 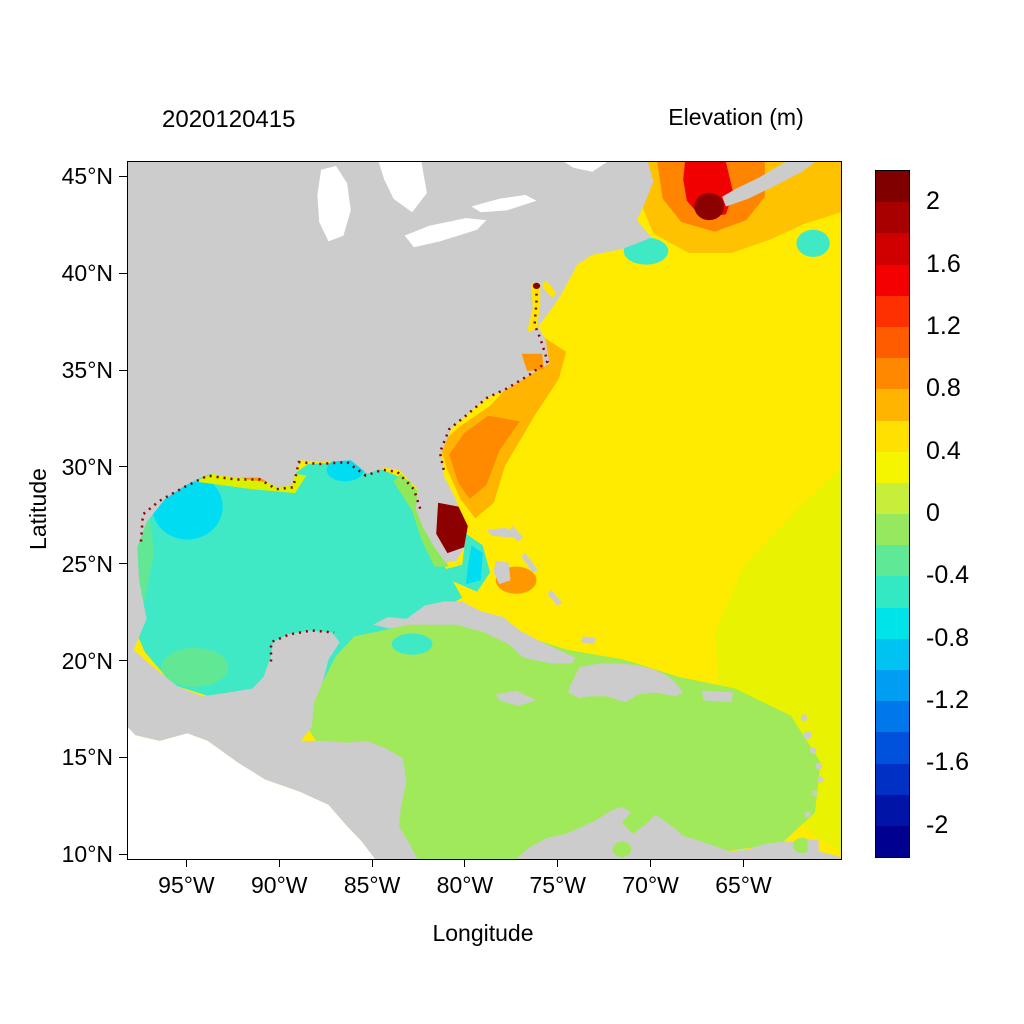 What do you see at coordinates (948, 762) in the screenshot?
I see `colorbar-tick-label: -1.6` at bounding box center [948, 762].